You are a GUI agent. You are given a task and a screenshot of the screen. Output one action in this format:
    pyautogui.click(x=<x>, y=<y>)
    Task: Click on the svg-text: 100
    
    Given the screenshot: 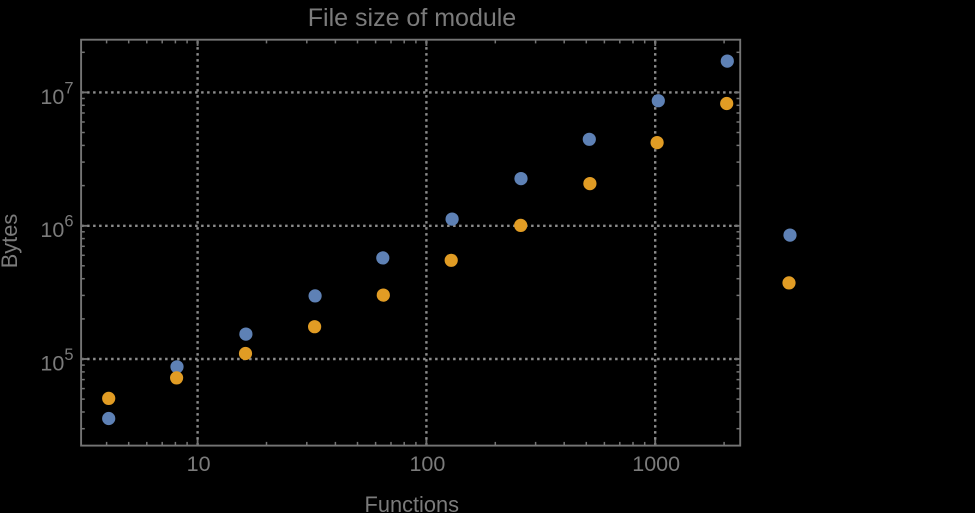 What is the action you would take?
    pyautogui.click(x=427, y=464)
    